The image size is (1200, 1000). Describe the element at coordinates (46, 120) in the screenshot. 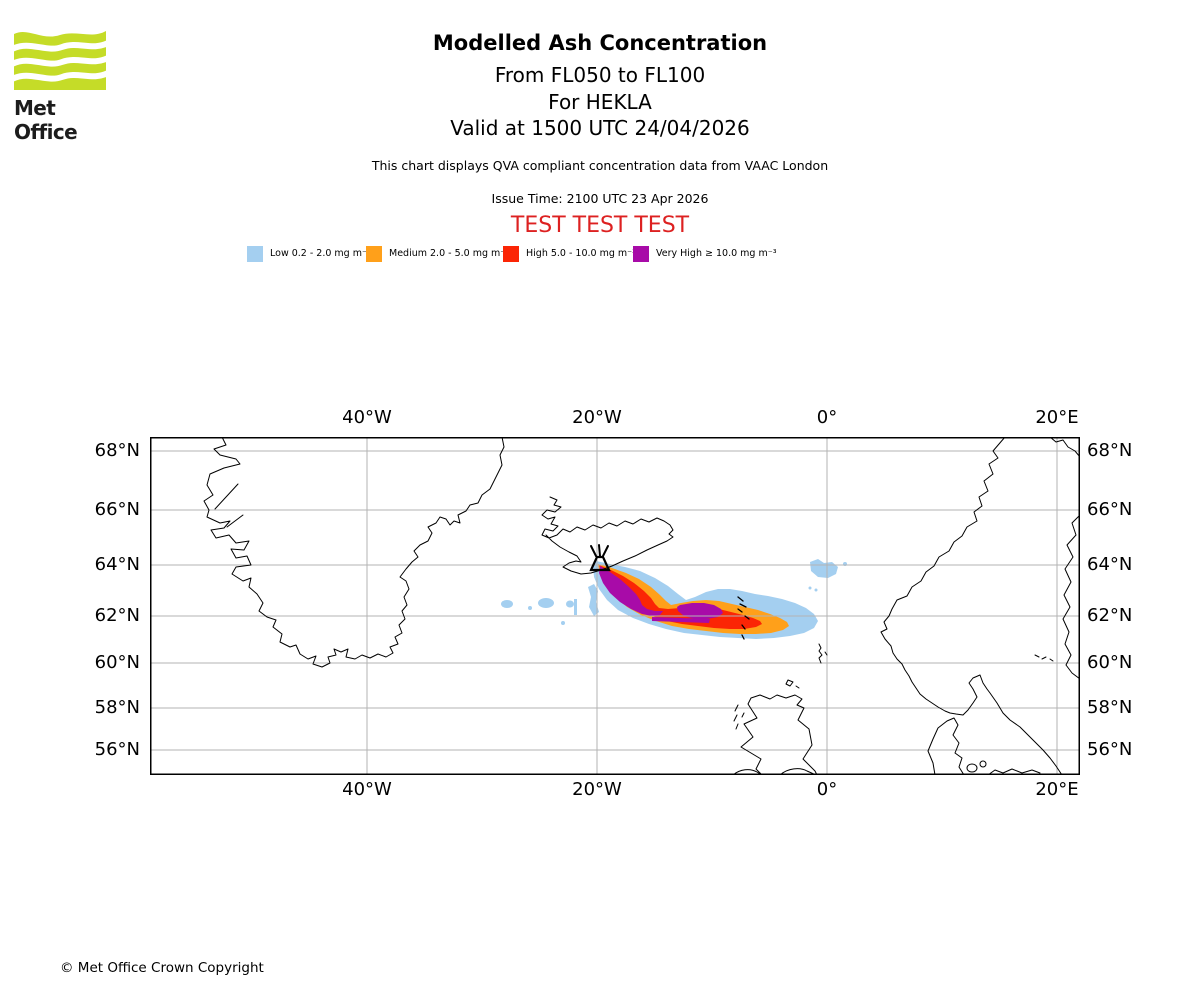

I see `met-office-logo-text: Met Office` at that location.